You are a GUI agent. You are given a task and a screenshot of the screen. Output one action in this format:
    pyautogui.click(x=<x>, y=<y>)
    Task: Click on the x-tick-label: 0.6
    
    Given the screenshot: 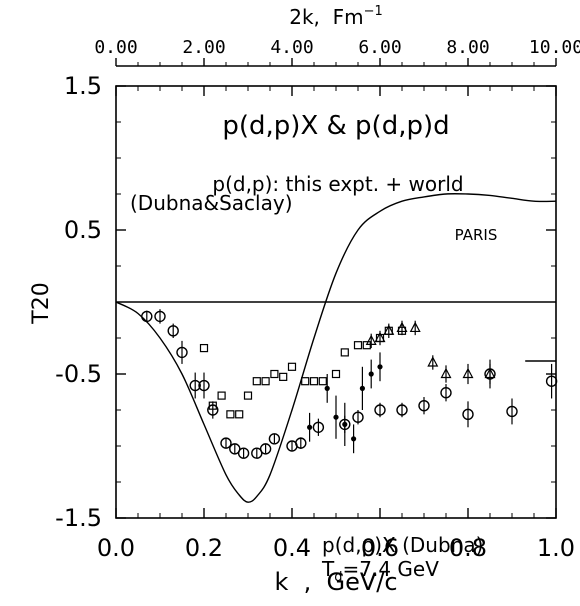 What is the action you would take?
    pyautogui.click(x=380, y=548)
    